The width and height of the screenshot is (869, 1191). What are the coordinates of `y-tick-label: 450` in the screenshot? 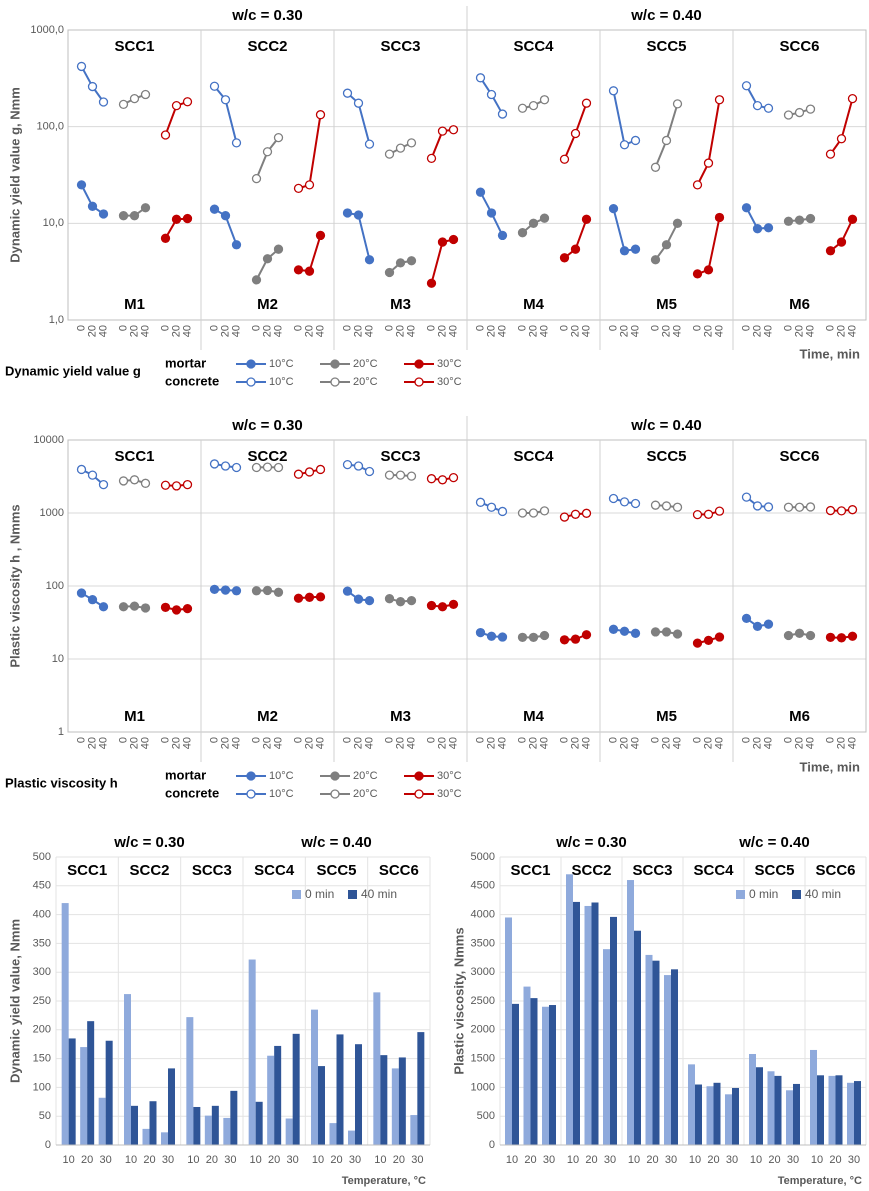 It's located at (42, 886).